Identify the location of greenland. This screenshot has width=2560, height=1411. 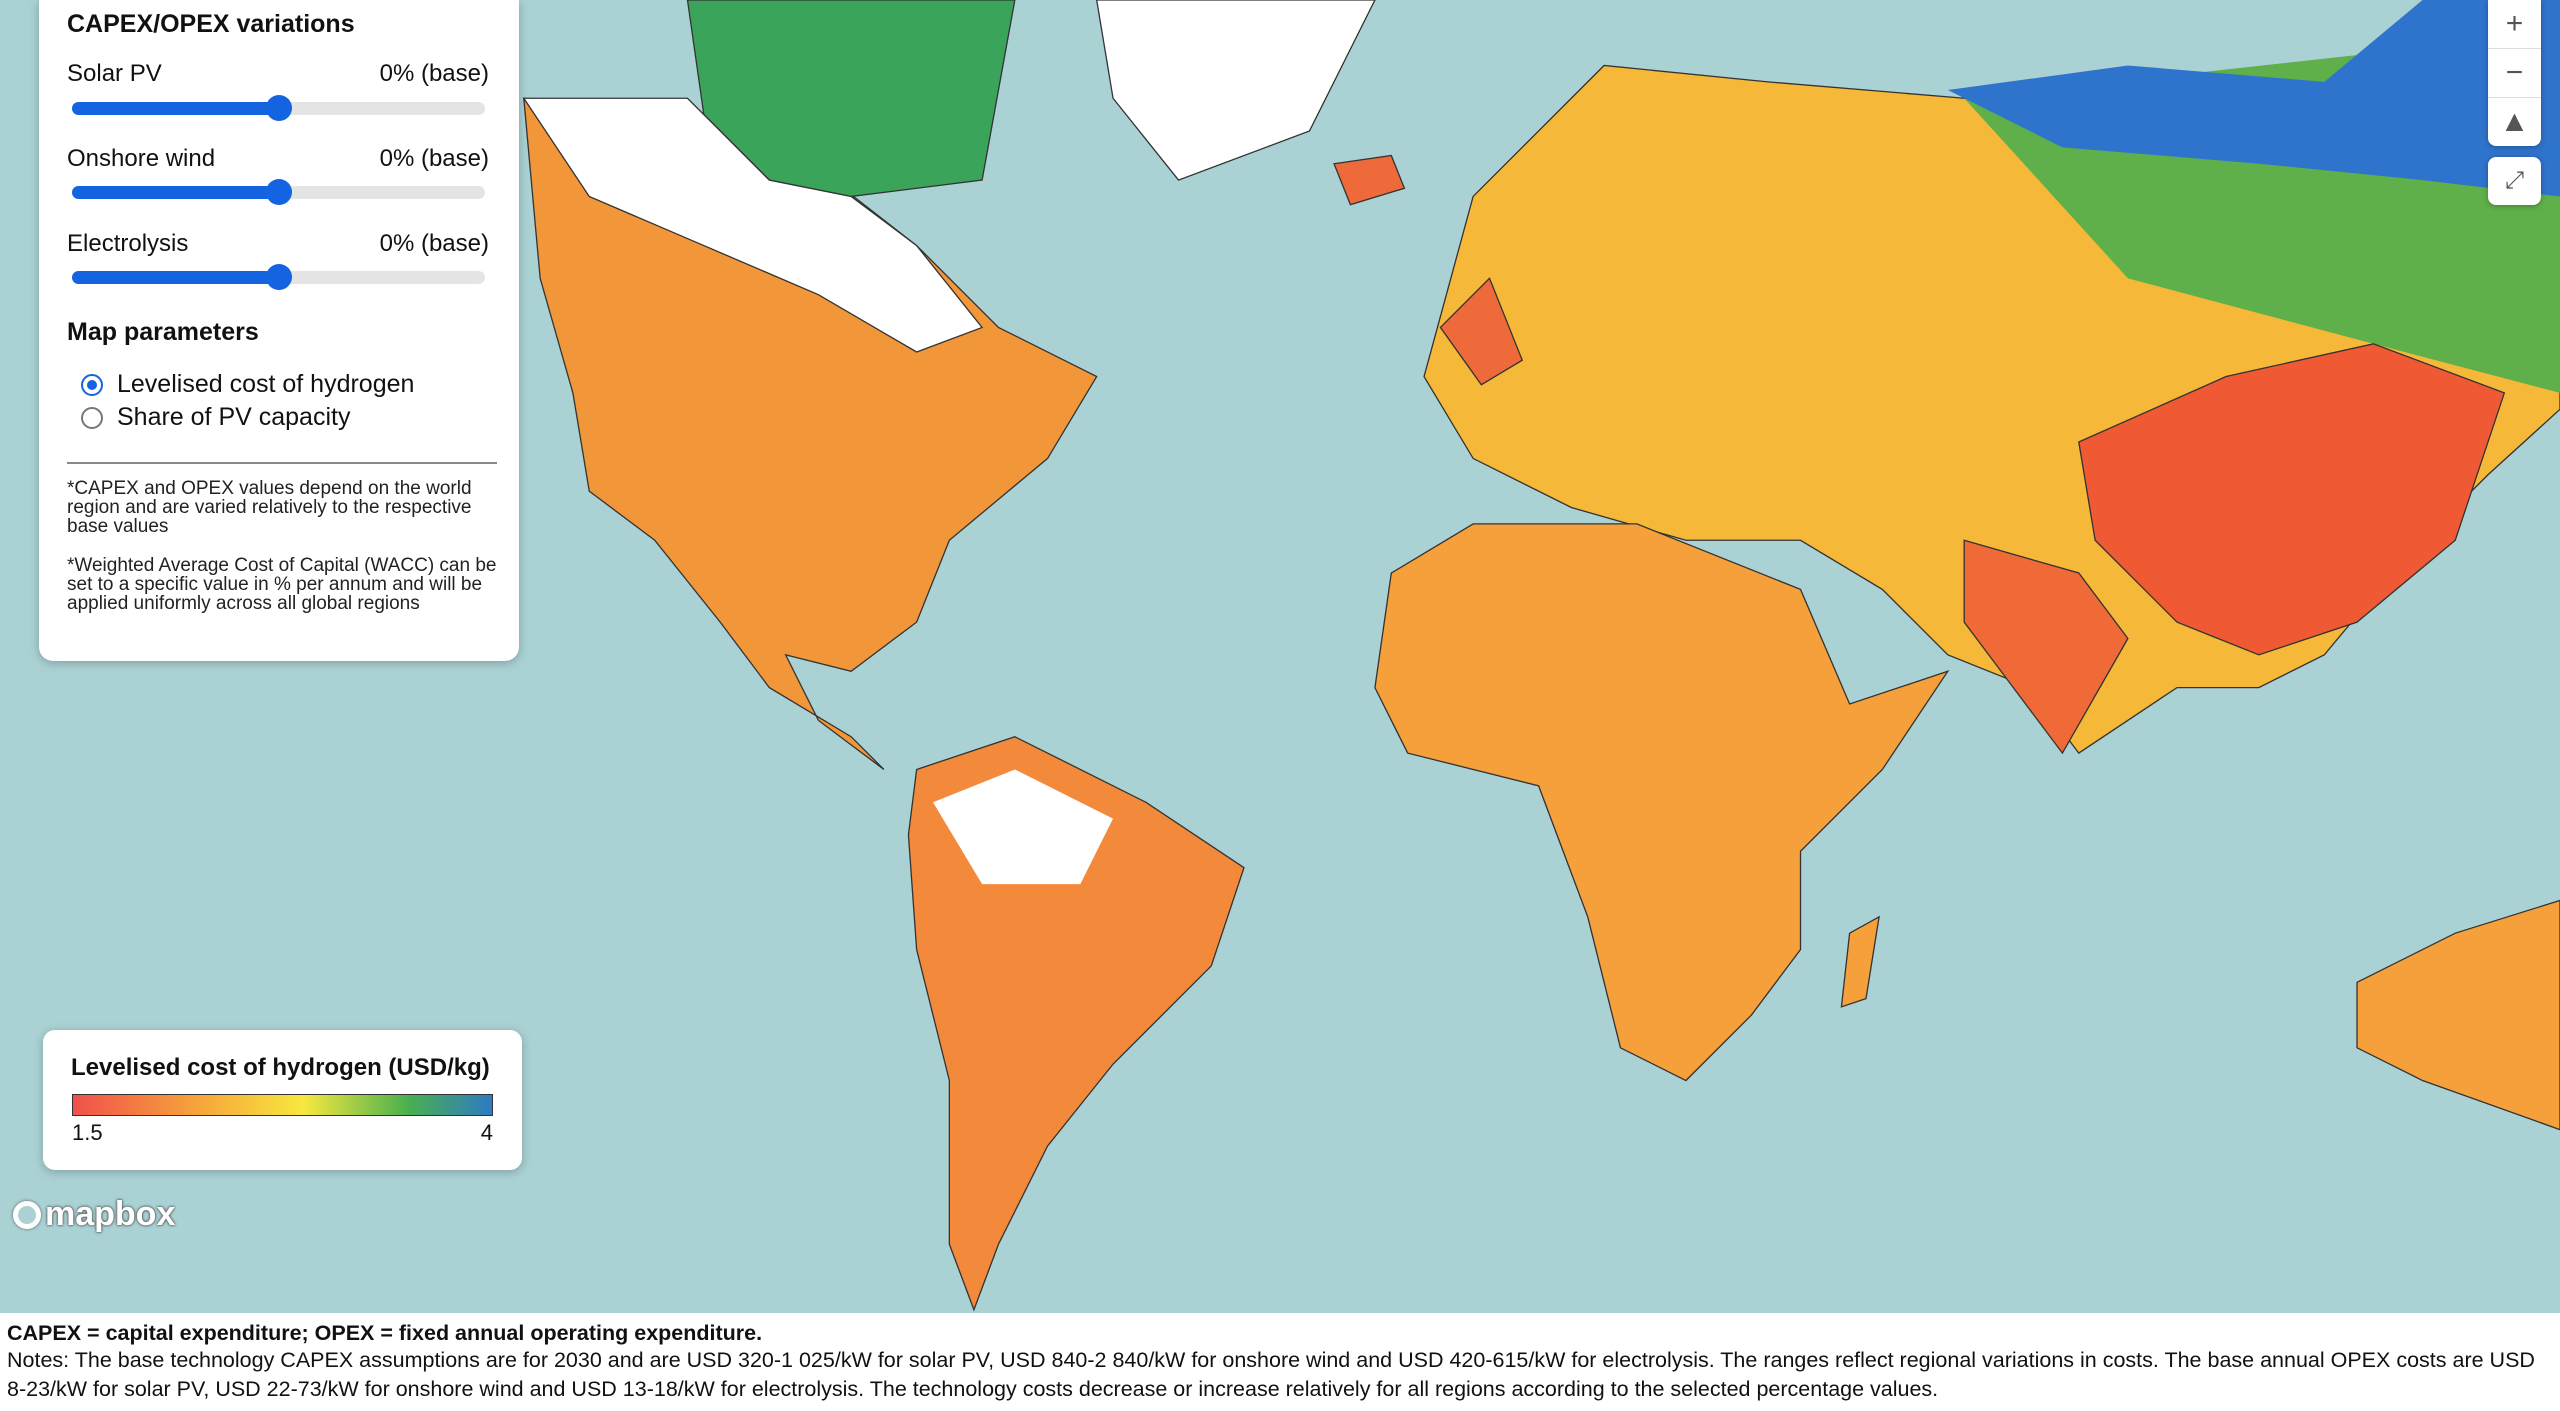
(1236, 90).